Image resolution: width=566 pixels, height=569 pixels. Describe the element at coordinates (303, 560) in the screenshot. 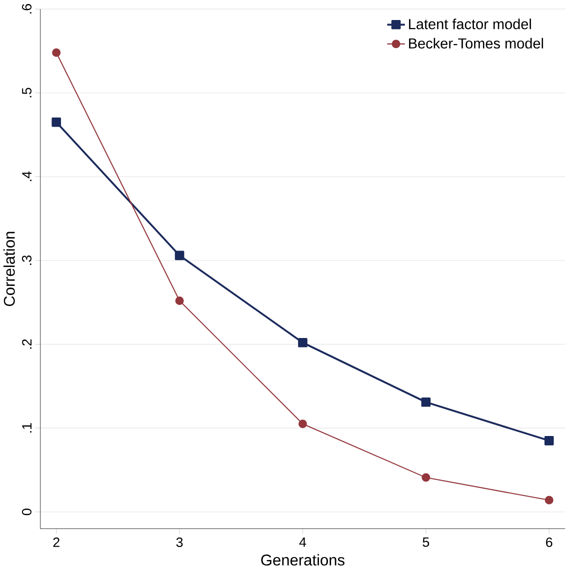

I see `x-axis-title: Generations` at that location.